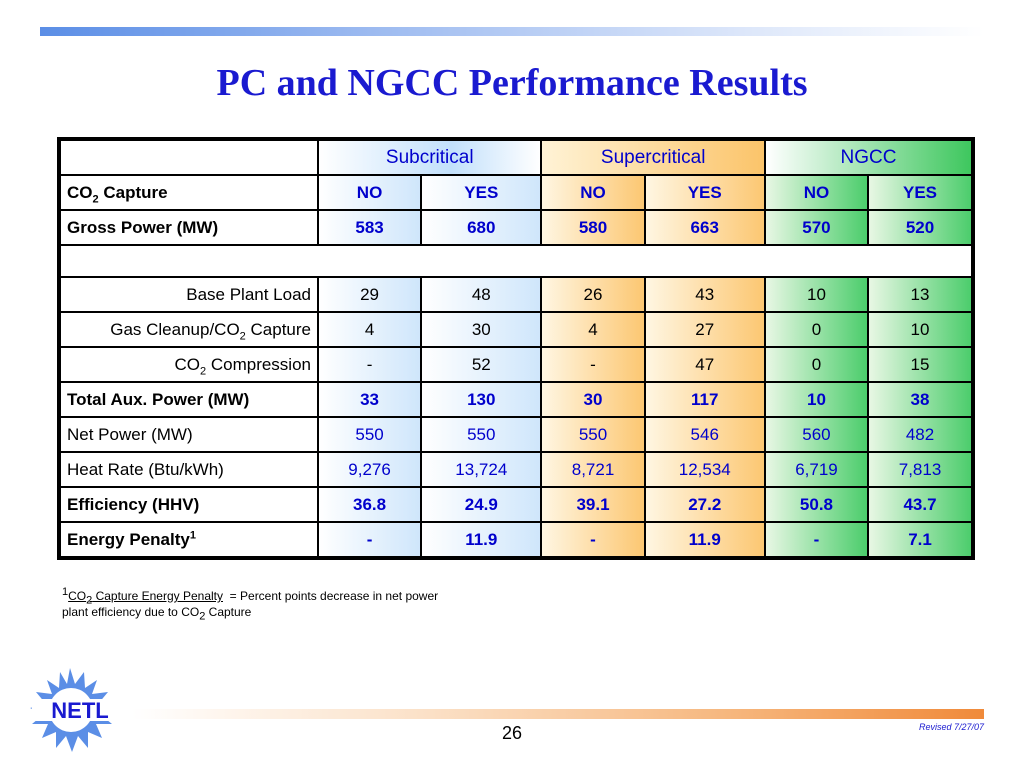 Image resolution: width=1024 pixels, height=768 pixels. What do you see at coordinates (369, 399) in the screenshot?
I see `cell: 33` at bounding box center [369, 399].